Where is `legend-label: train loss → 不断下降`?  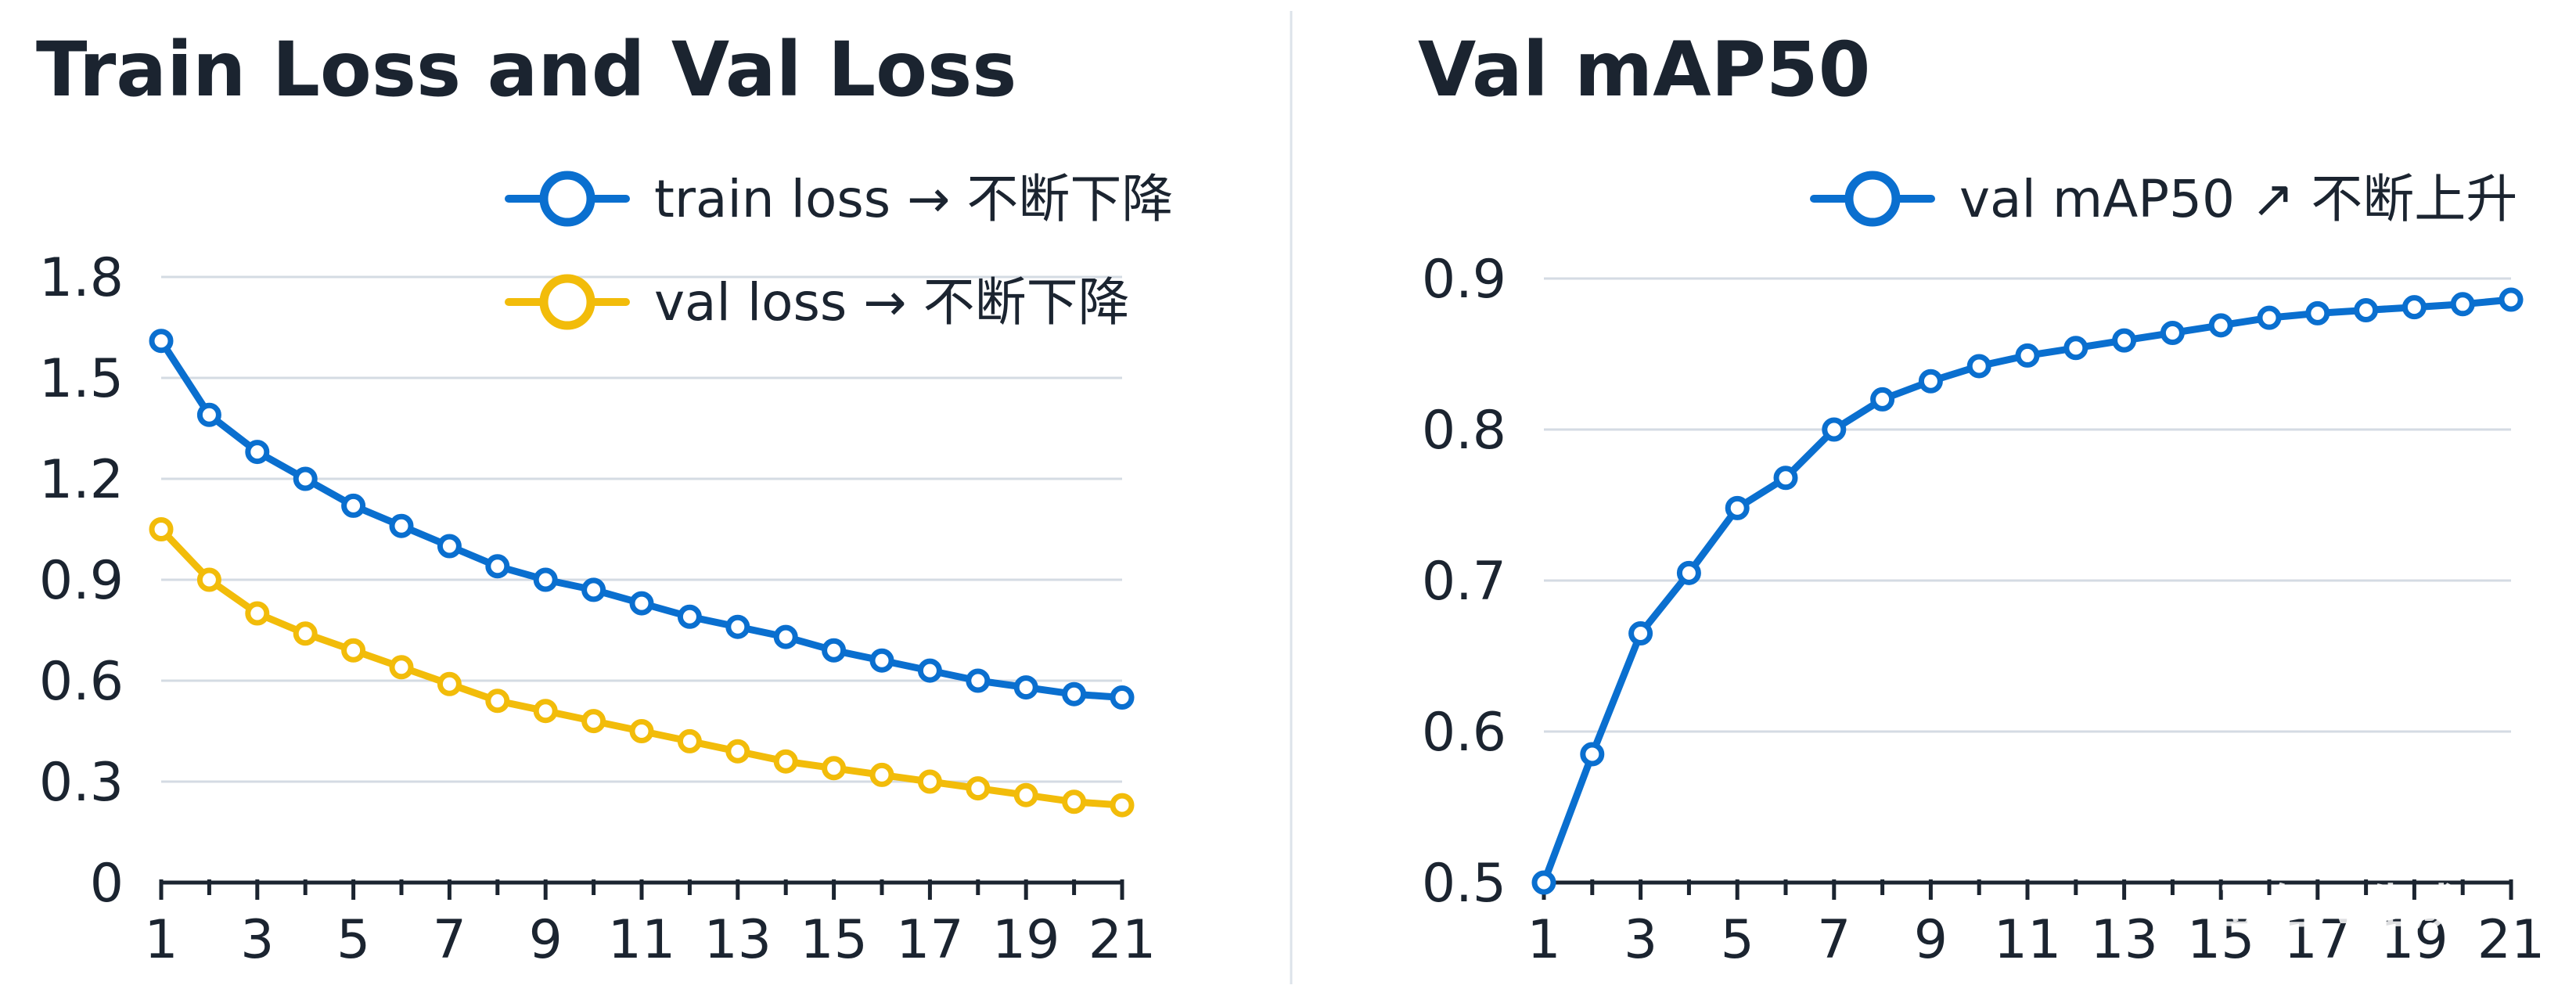
legend-label: train loss → 不断下降 is located at coordinates (914, 199).